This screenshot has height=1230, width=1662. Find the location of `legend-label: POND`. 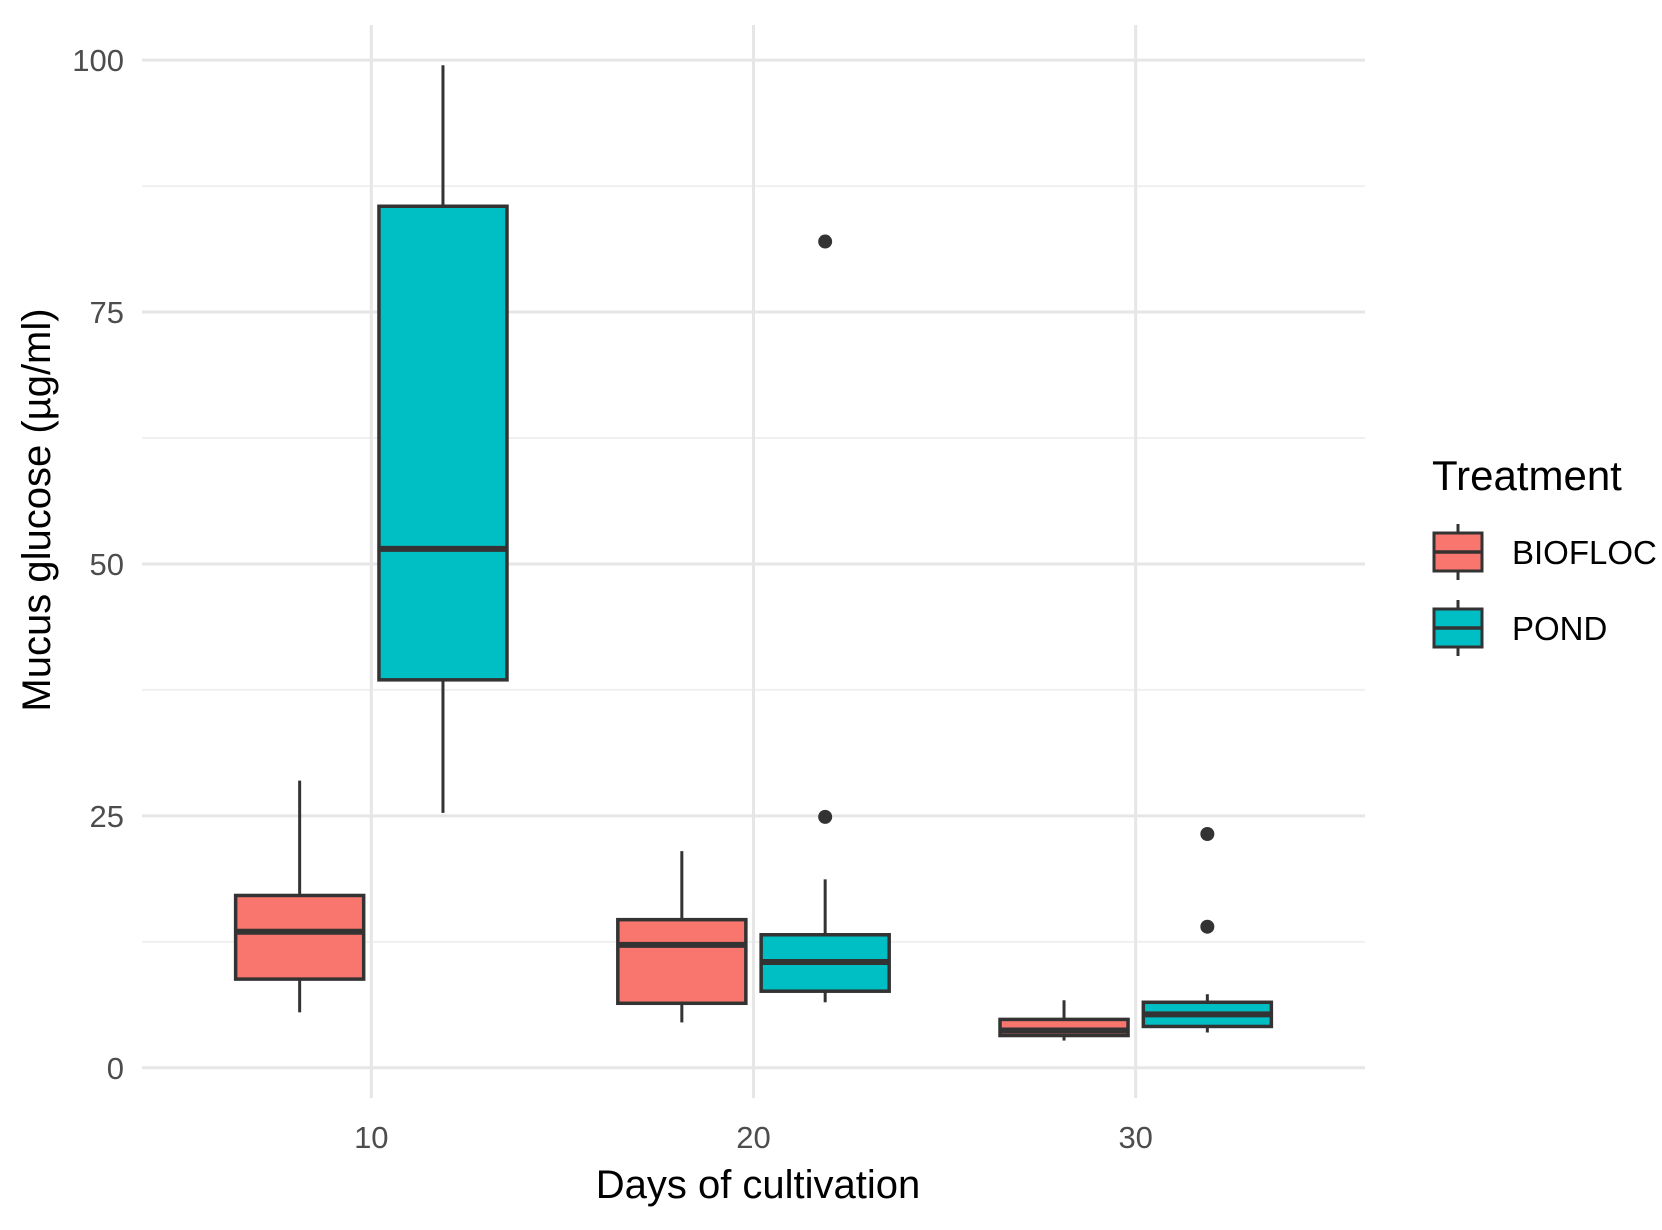

legend-label: POND is located at coordinates (1559, 628).